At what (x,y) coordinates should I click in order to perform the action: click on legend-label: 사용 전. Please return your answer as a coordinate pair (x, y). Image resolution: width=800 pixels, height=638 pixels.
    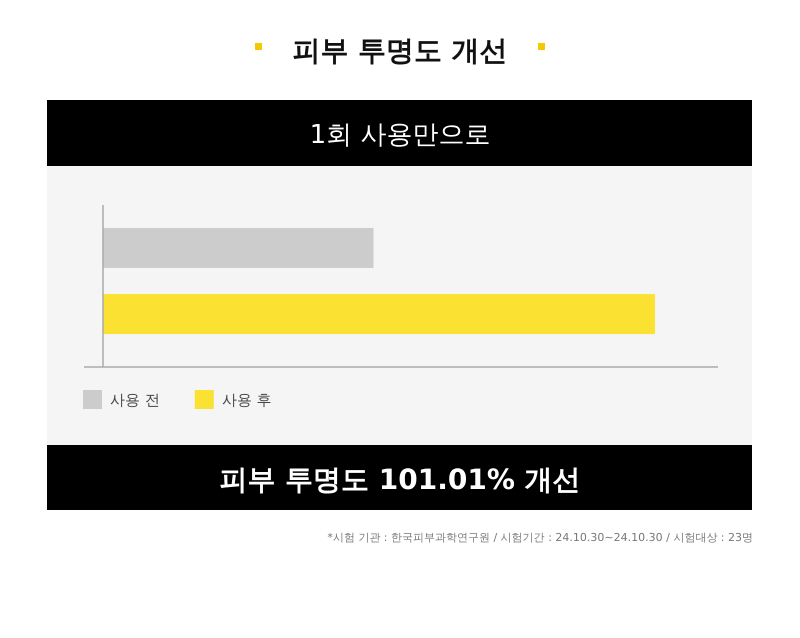
    Looking at the image, I should click on (135, 400).